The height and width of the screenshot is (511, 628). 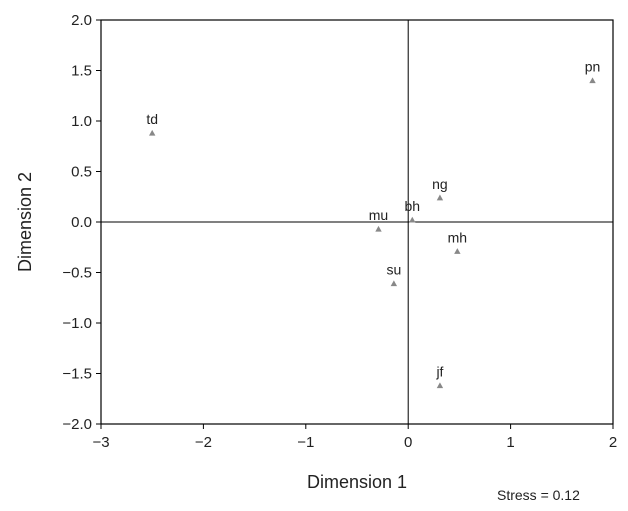 What do you see at coordinates (152, 132) in the screenshot?
I see `data-point-td-marker` at bounding box center [152, 132].